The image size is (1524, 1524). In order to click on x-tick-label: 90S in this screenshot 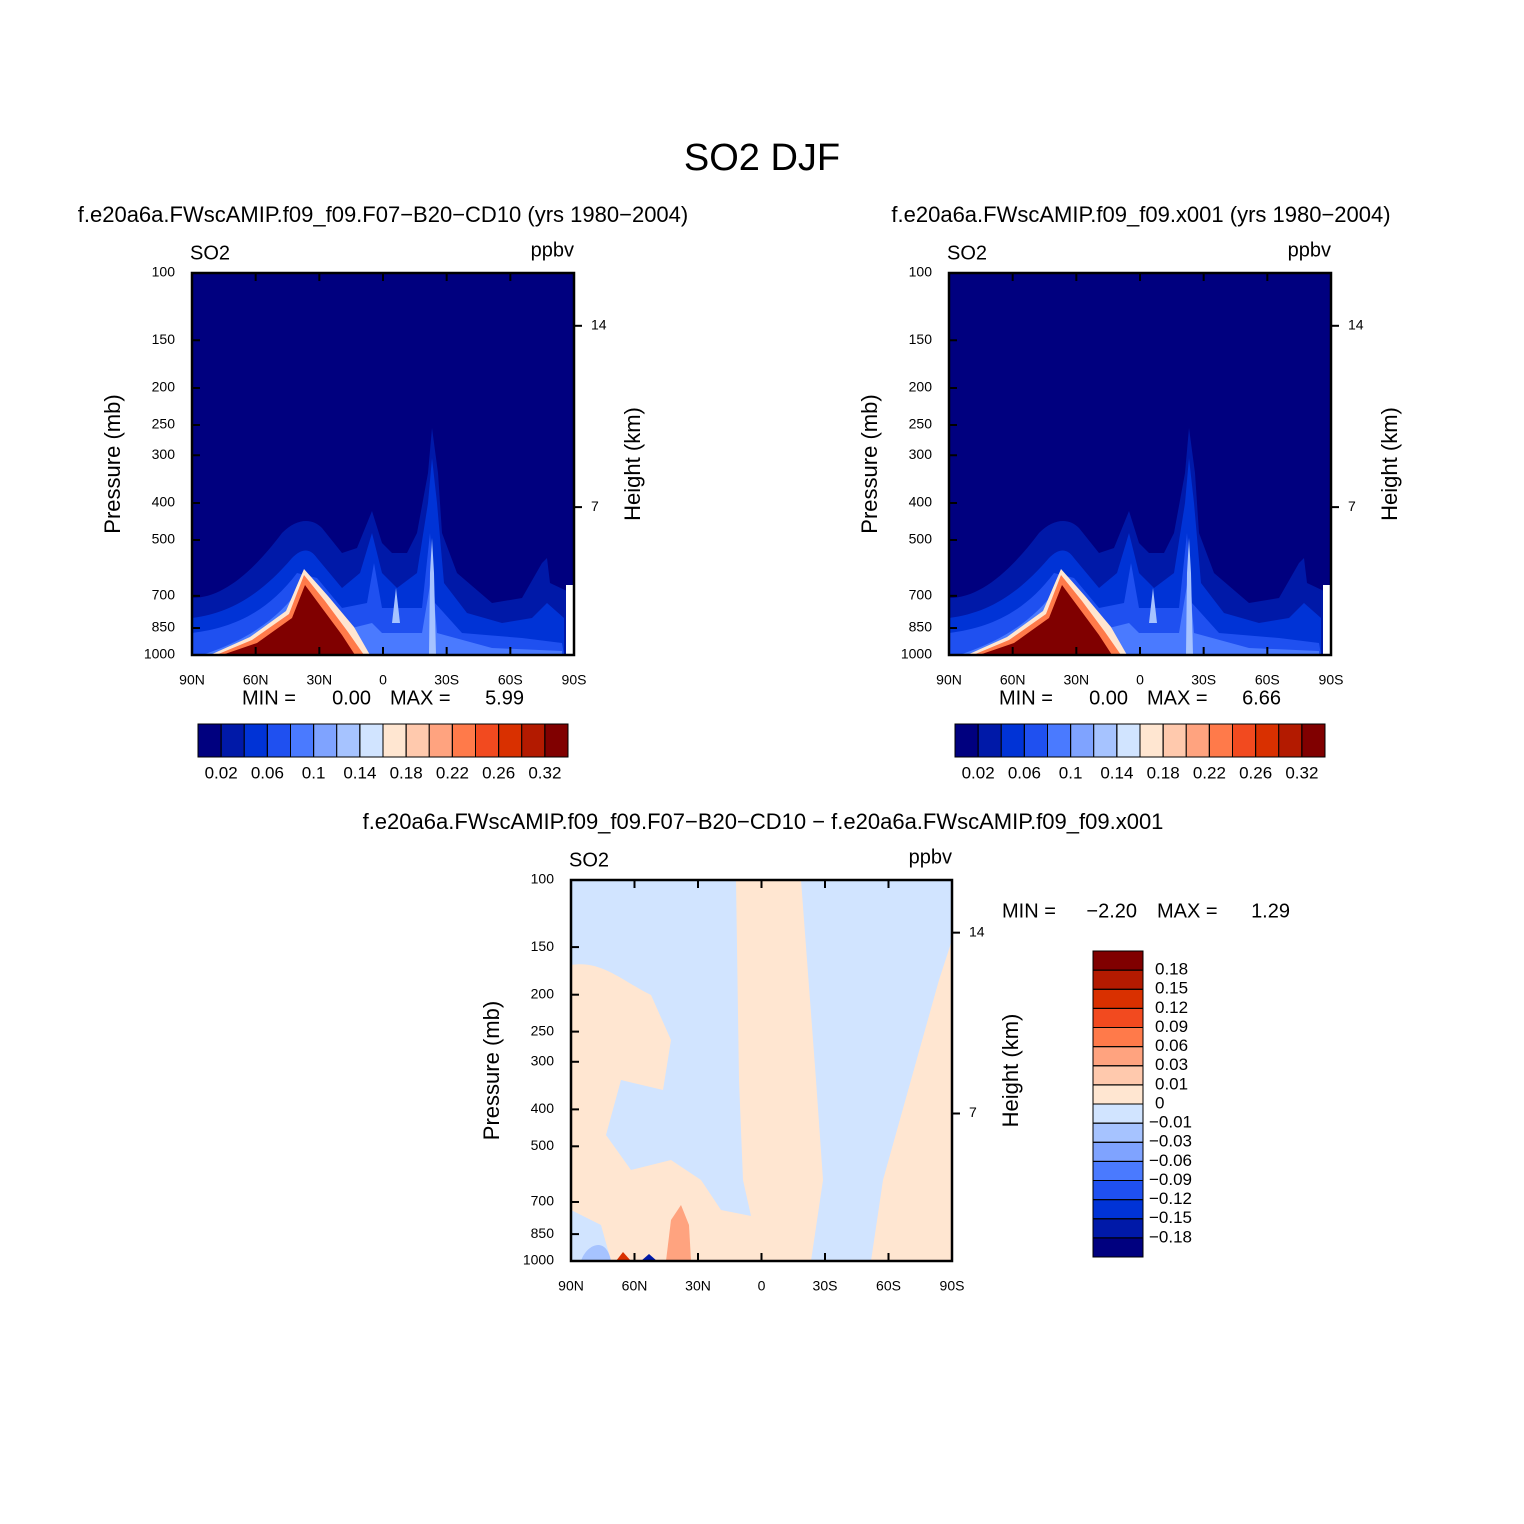, I will do `click(574, 680)`.